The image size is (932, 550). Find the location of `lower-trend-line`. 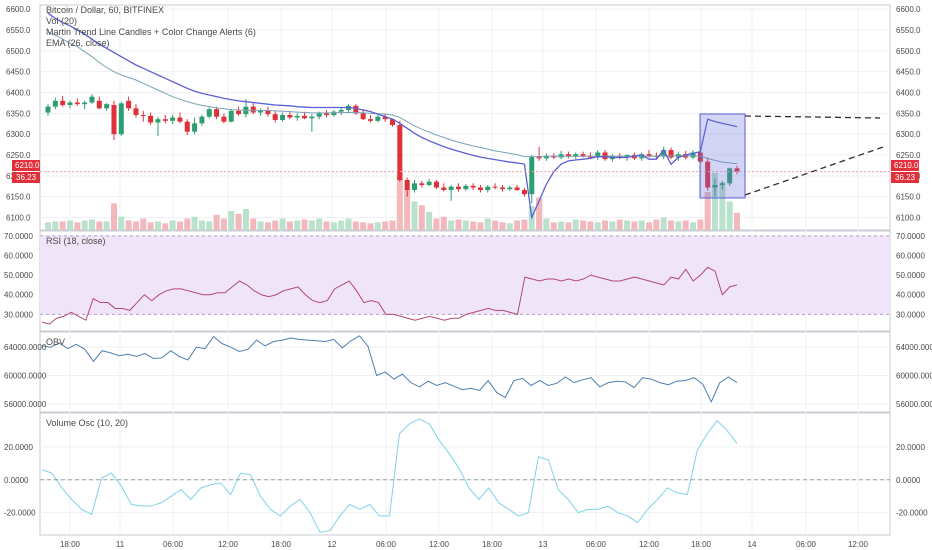

lower-trend-line is located at coordinates (815, 170).